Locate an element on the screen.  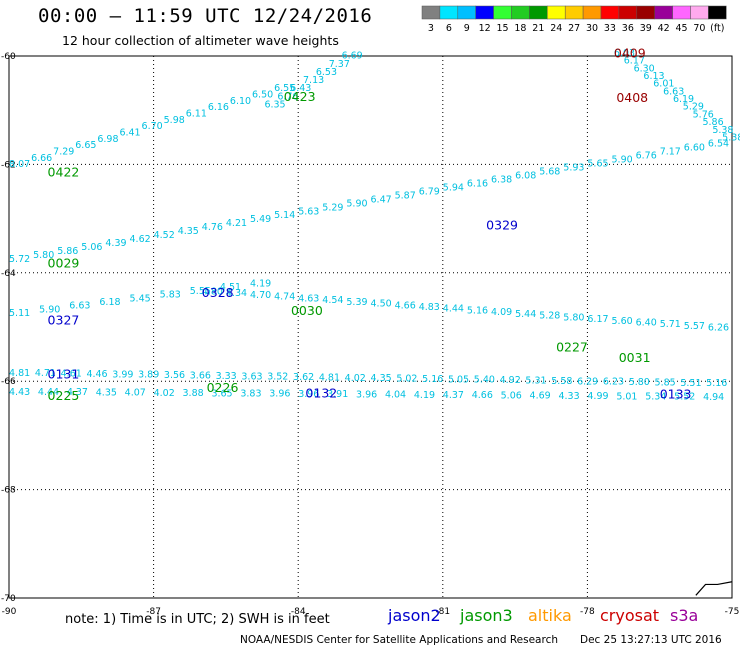
wave-height-value: 5.94 is located at coordinates (453, 187).